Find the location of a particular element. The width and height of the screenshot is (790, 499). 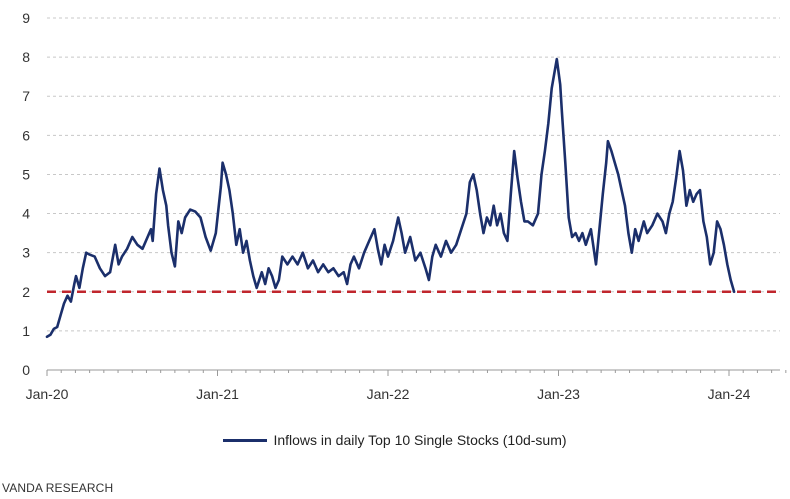

y-tick-label: 3 is located at coordinates (26, 253).